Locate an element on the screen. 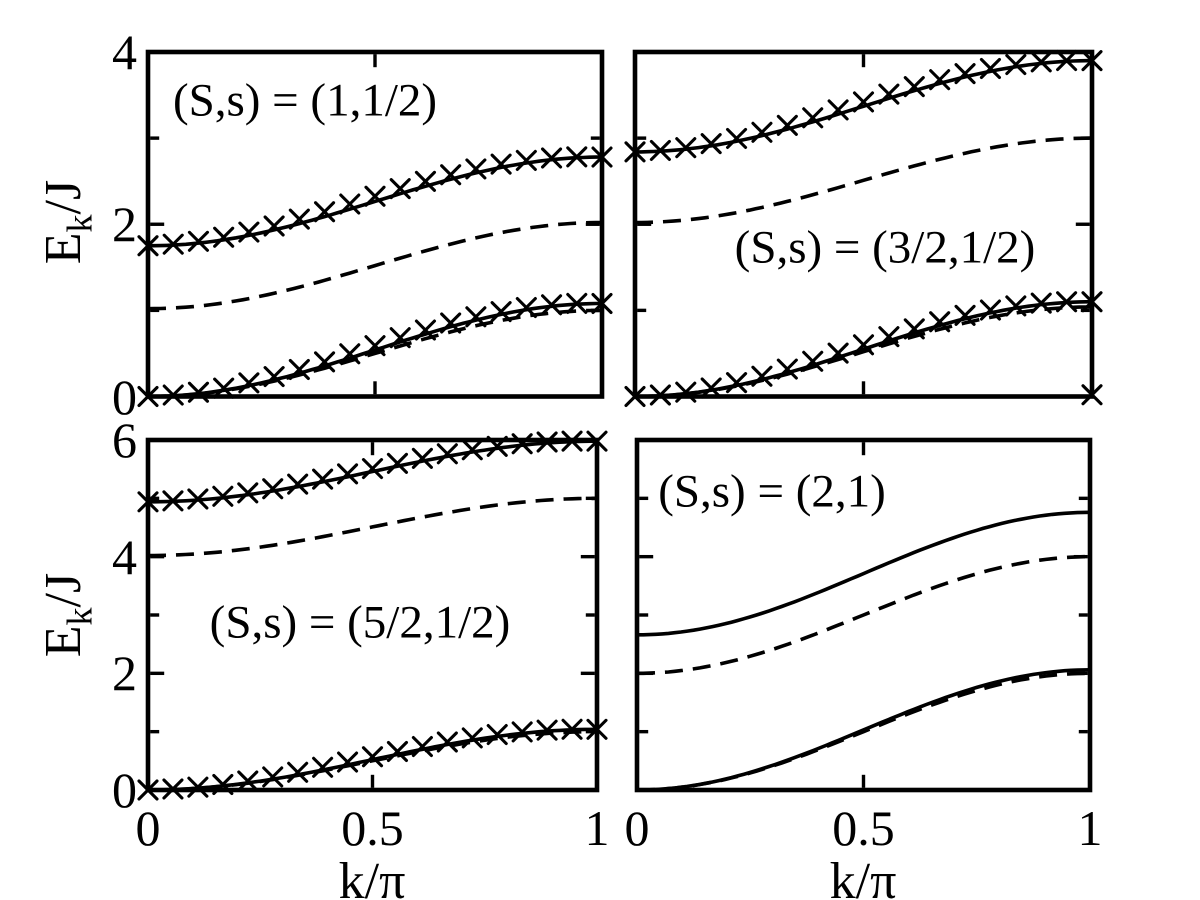  optical-branch-solid-curve is located at coordinates (864, 573).